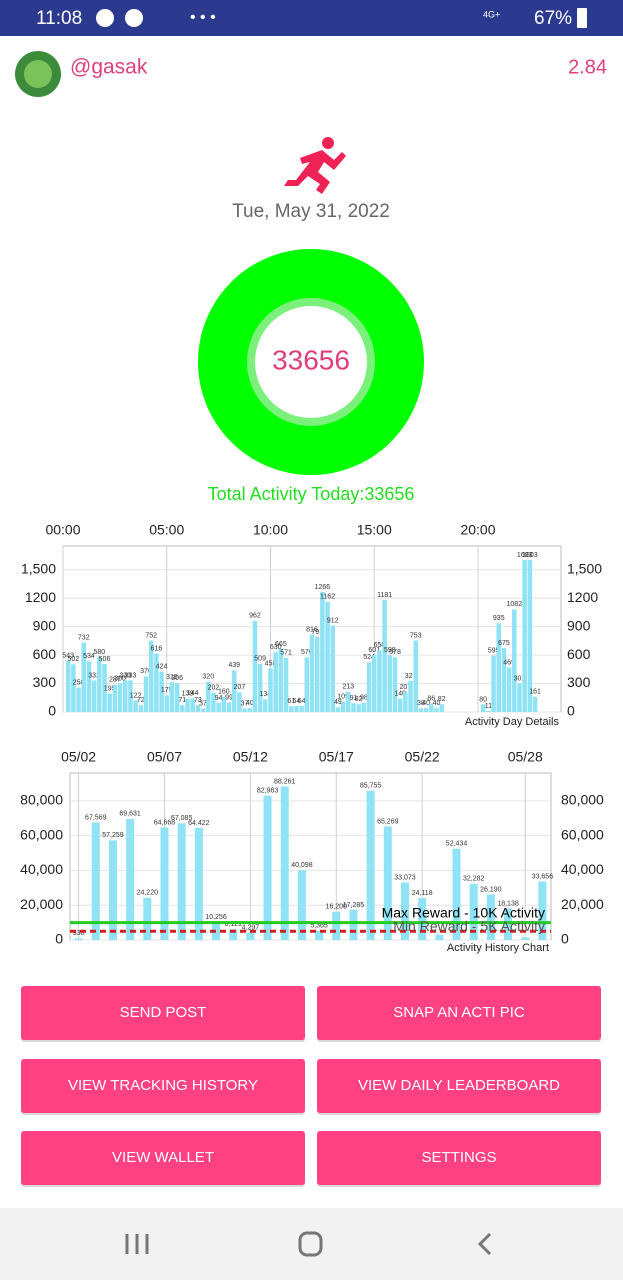 The height and width of the screenshot is (1280, 623). What do you see at coordinates (553, 18) in the screenshot?
I see `status-battery: 67%` at bounding box center [553, 18].